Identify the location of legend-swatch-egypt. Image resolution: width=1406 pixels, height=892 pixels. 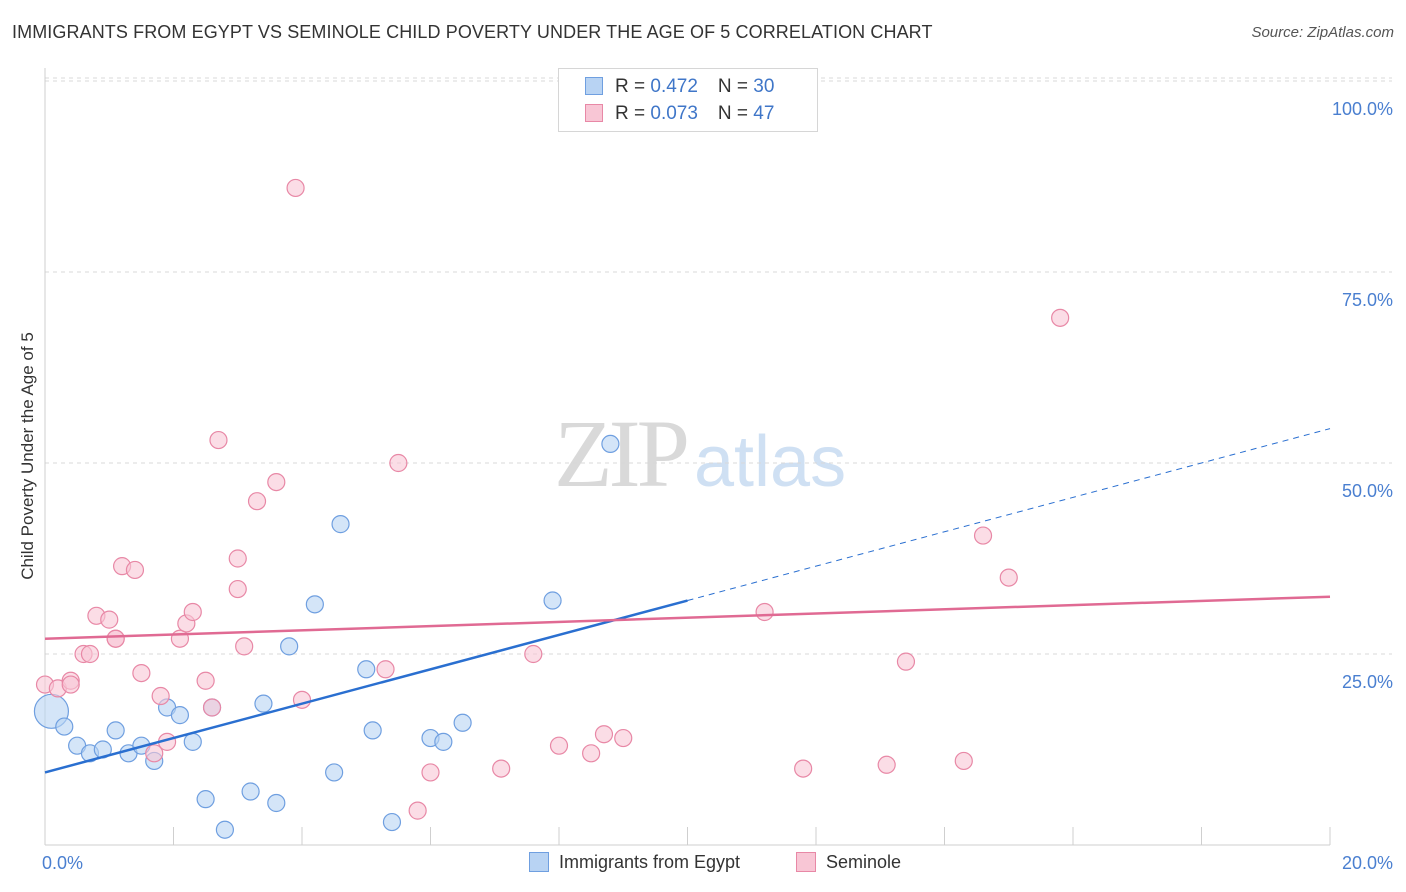
(594, 86).